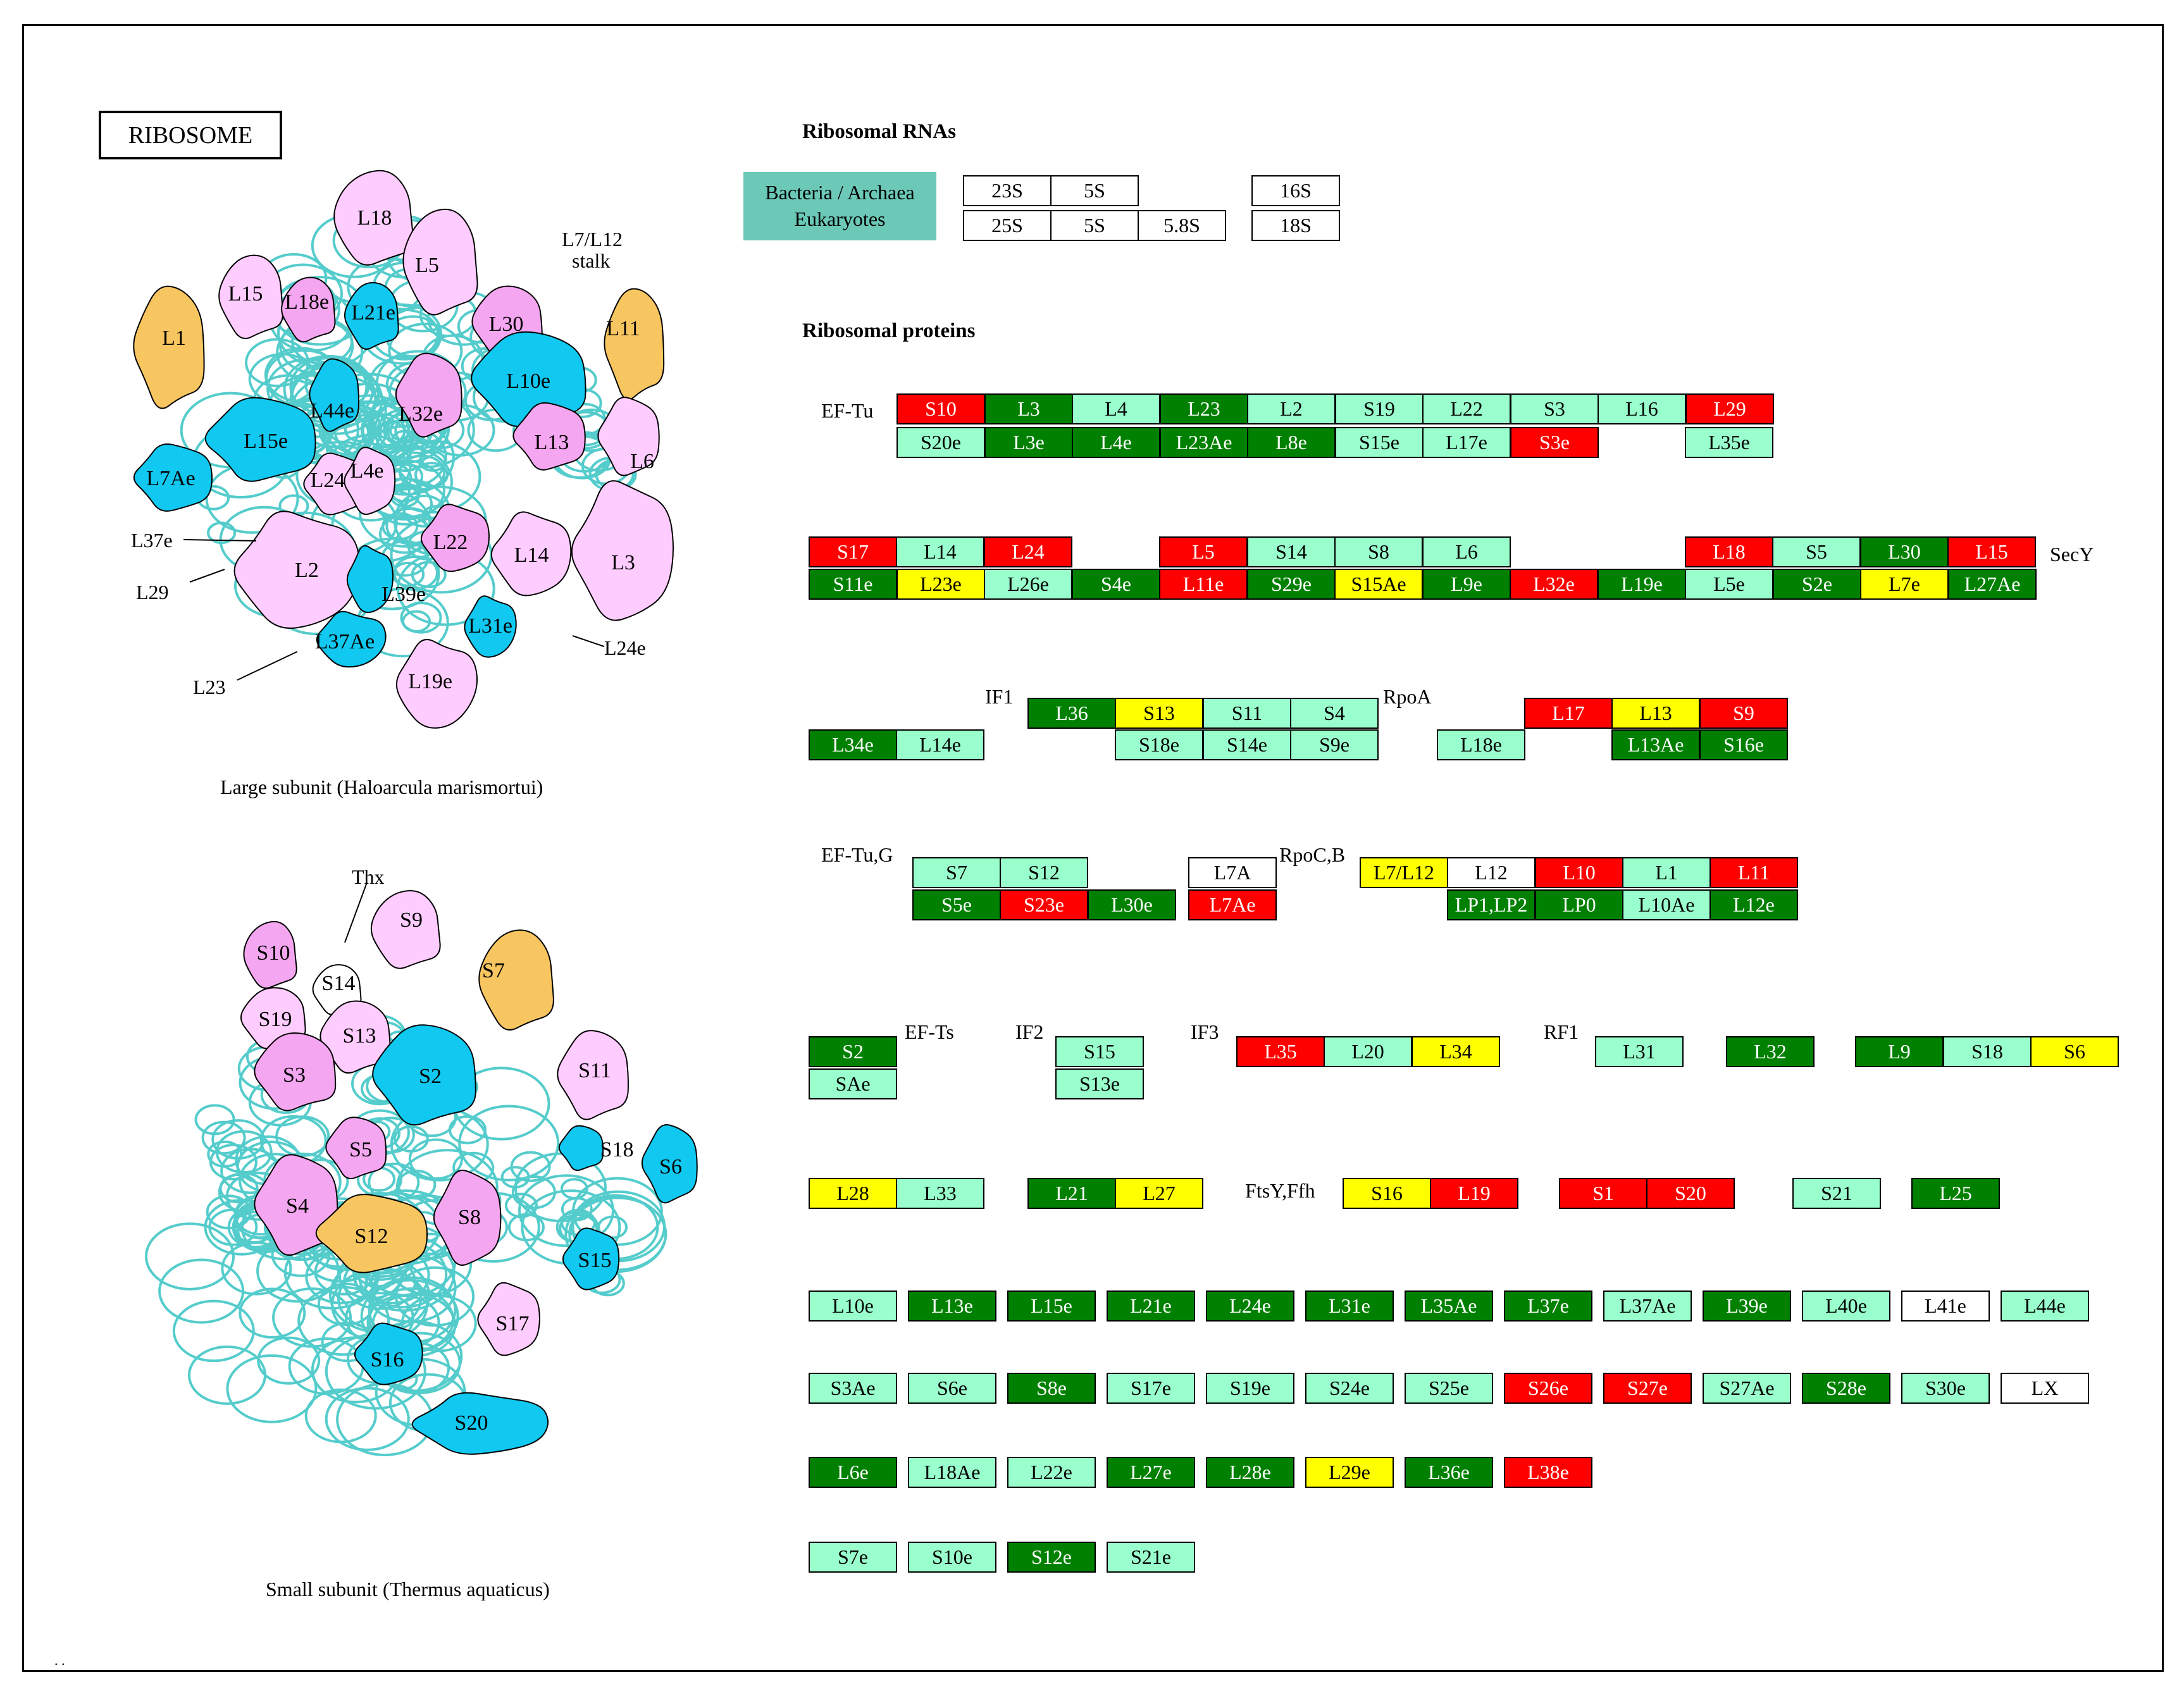 This screenshot has height=1696, width=2184. What do you see at coordinates (1182, 226) in the screenshot?
I see `gene-box-5-8s: 5.8S` at bounding box center [1182, 226].